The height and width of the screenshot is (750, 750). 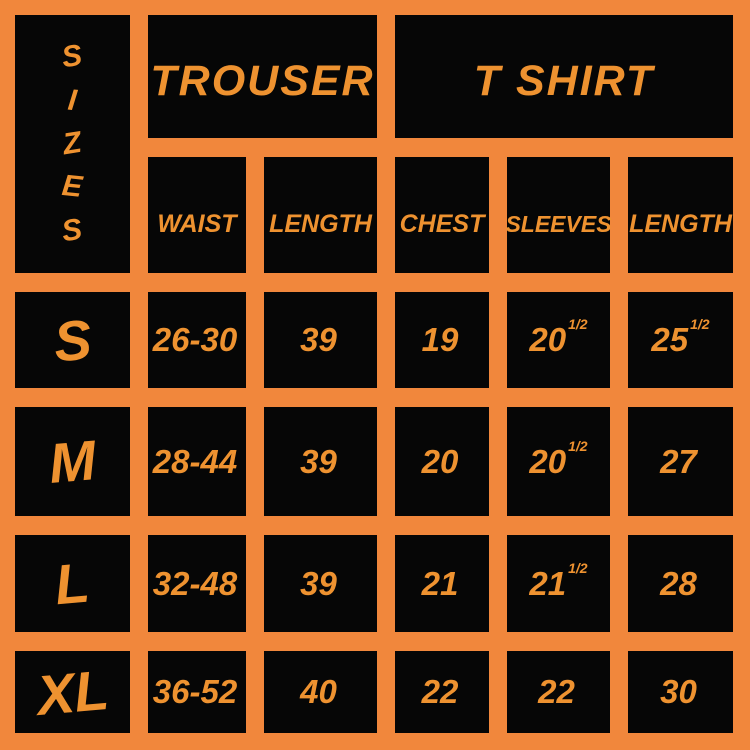 What do you see at coordinates (442, 340) in the screenshot?
I see `cell-s-chest: 19` at bounding box center [442, 340].